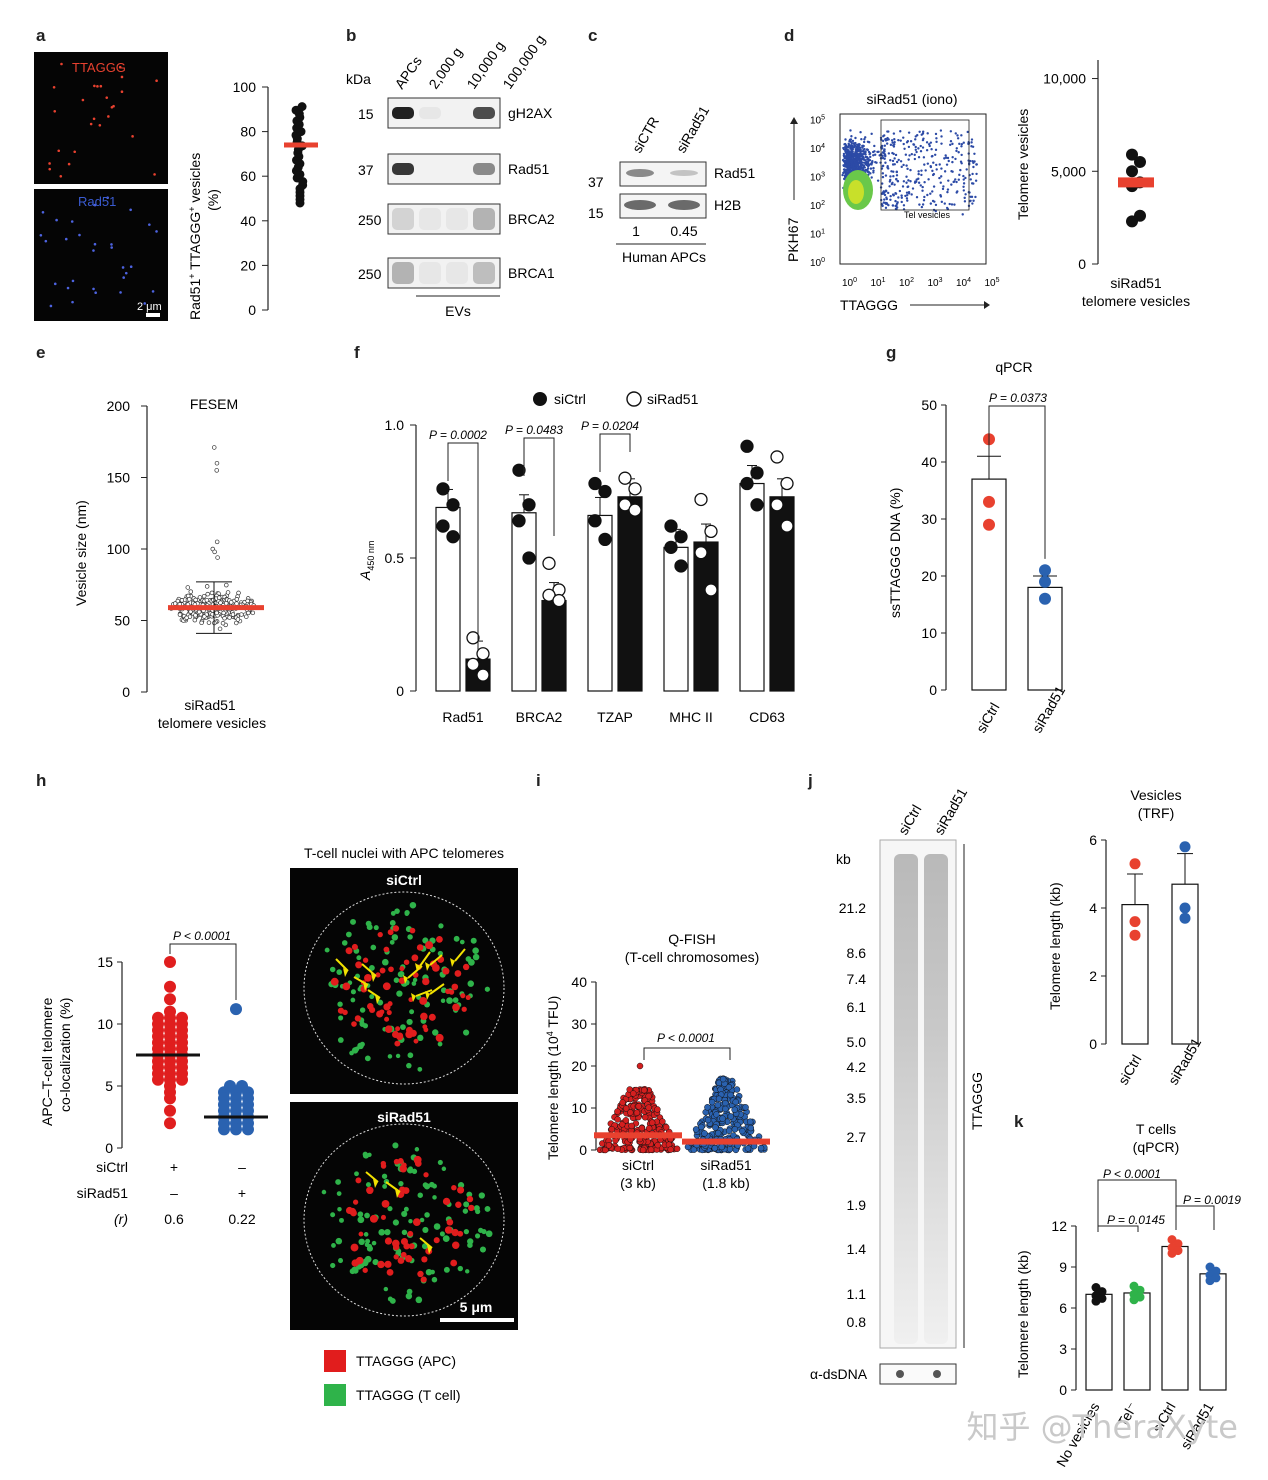 The image size is (1268, 1480). Describe the element at coordinates (462, 717) in the screenshot. I see `category-label: Rad51` at that location.